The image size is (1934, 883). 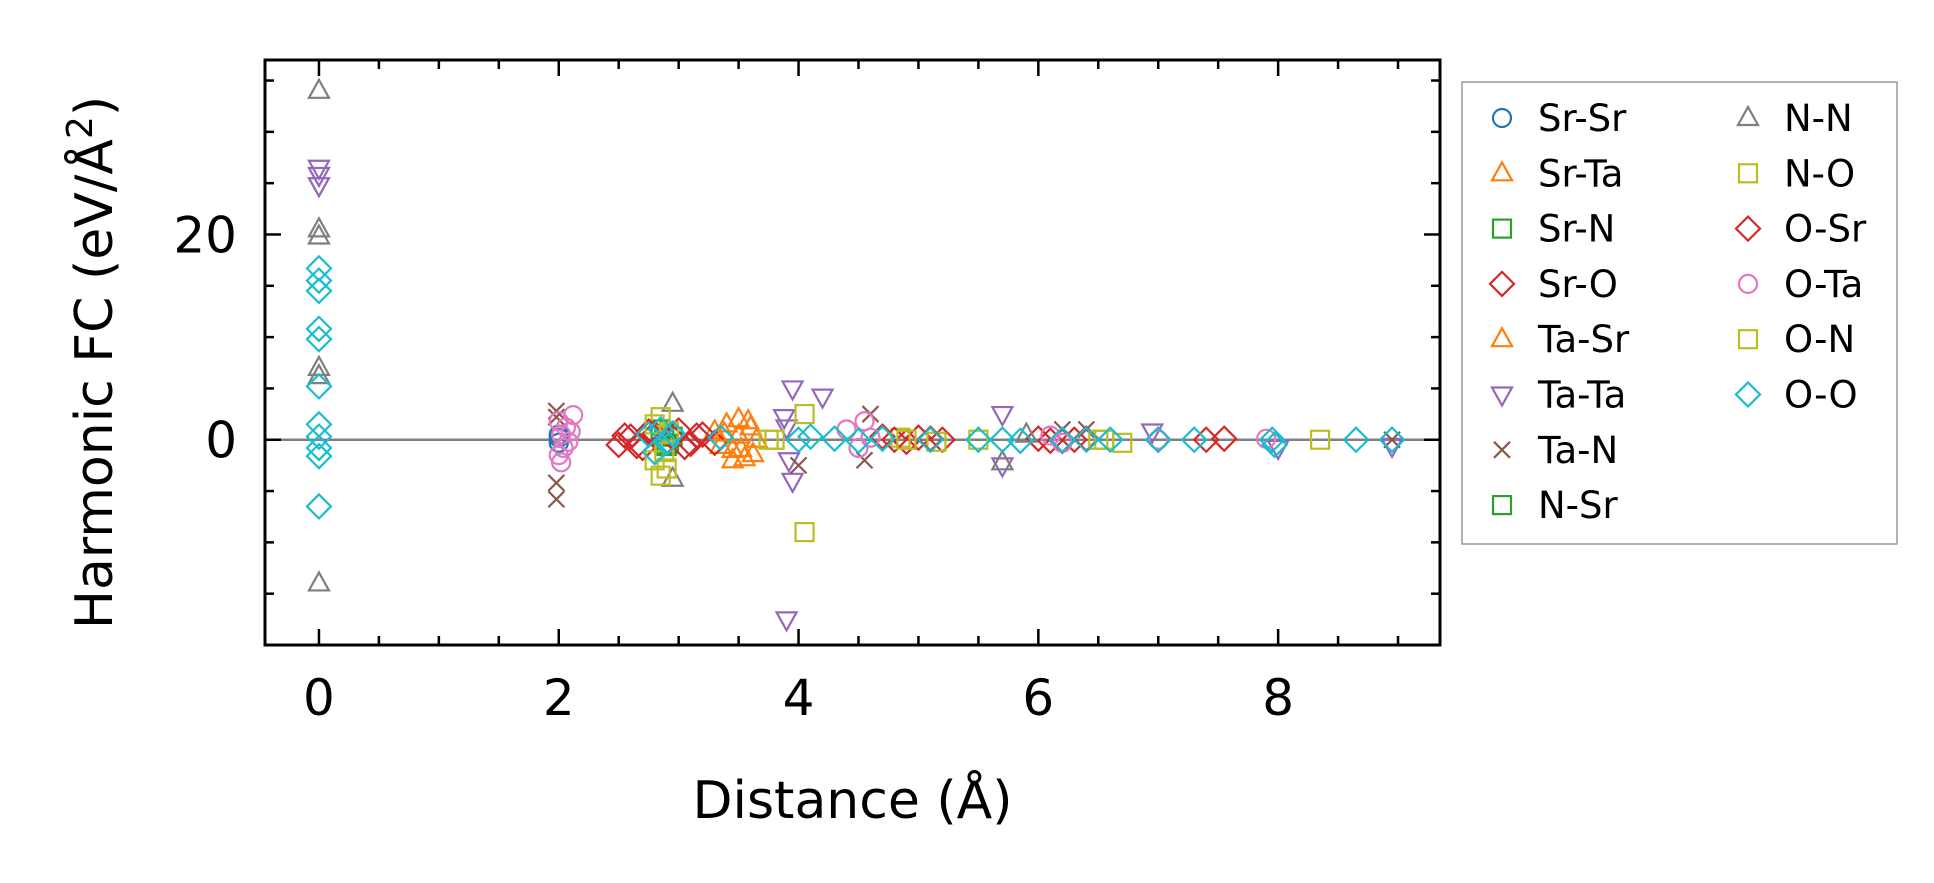 What do you see at coordinates (1823, 284) in the screenshot?
I see `legend-label: O-Ta` at bounding box center [1823, 284].